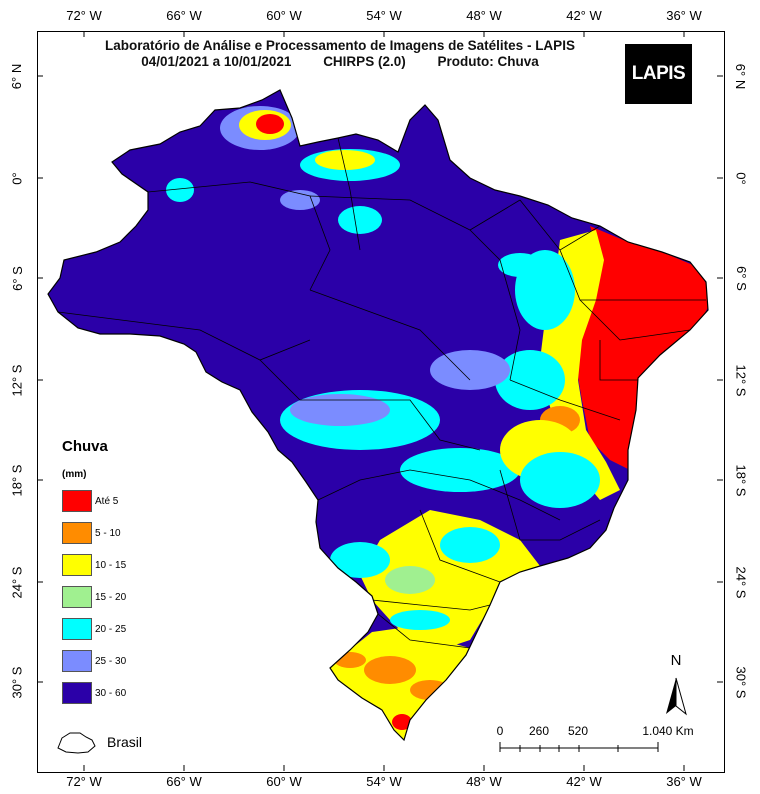 The image size is (760, 794). I want to click on rainfall-legend: Chuva (mm), so click(85, 459).